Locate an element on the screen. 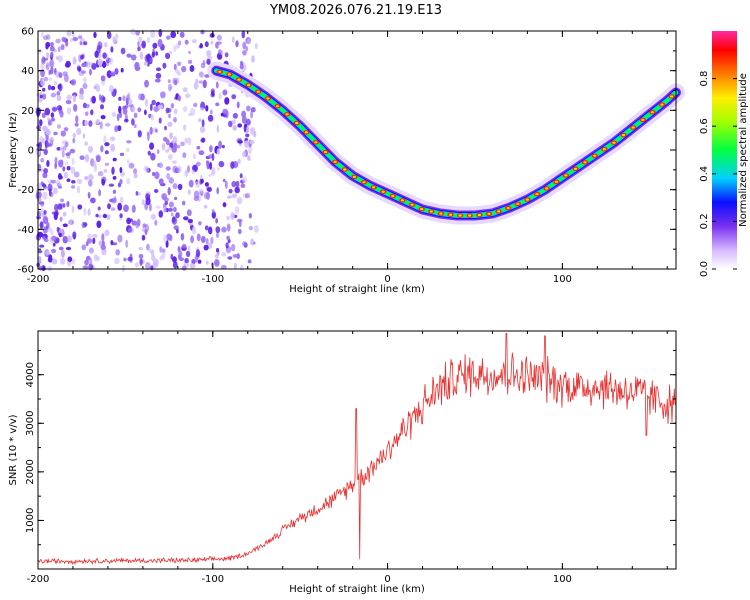  colorbar-tick-label: 0.2 is located at coordinates (704, 221).